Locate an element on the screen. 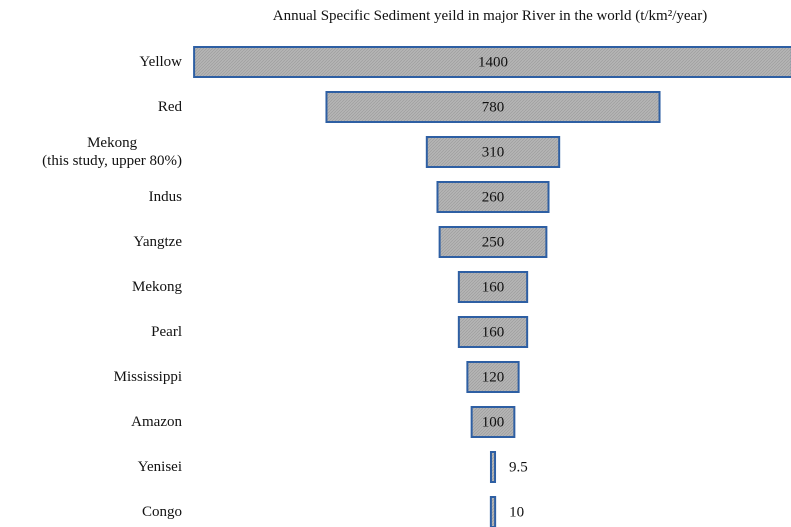 Image resolution: width=791 pixels, height=527 pixels. category-text: Pearl is located at coordinates (166, 332).